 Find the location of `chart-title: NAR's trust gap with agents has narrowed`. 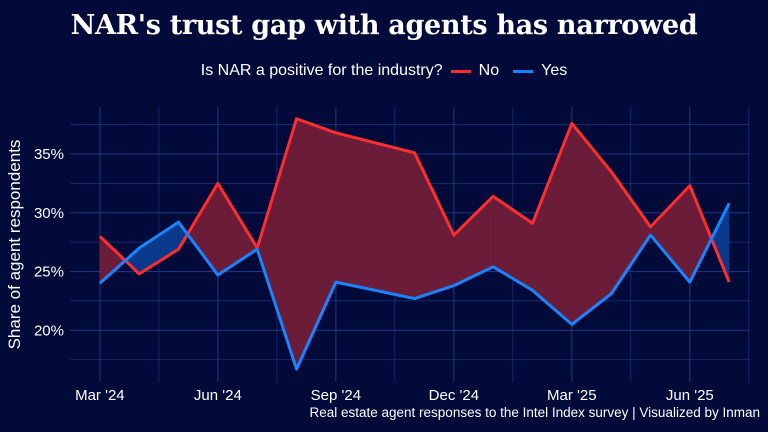

chart-title: NAR's trust gap with agents has narrowed is located at coordinates (384, 25).